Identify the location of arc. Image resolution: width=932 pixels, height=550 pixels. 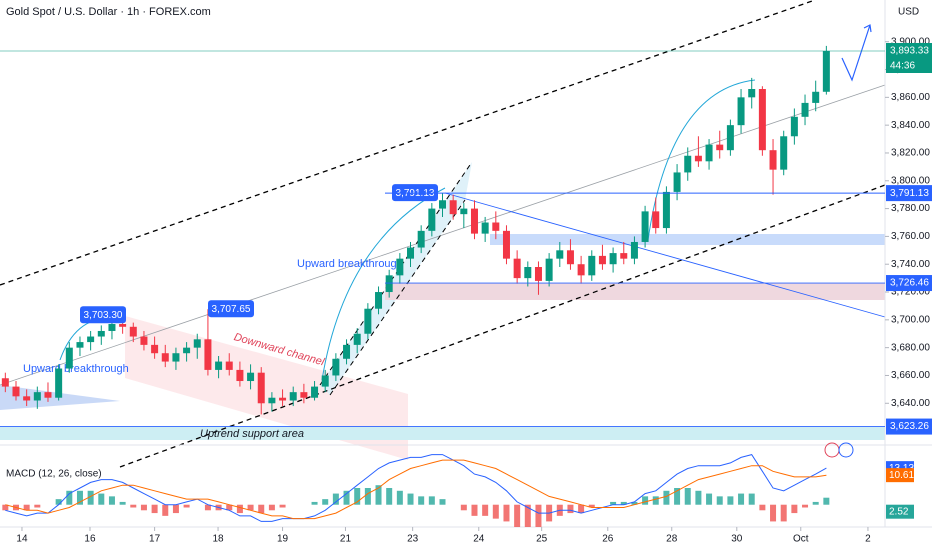
(701, 160).